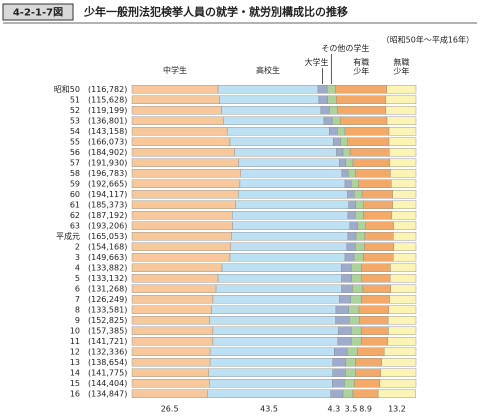 The image size is (480, 416). I want to click on chart-title: 少年一般刑法犯検挙人員の就学・就労別構成比の推移, so click(215, 12).